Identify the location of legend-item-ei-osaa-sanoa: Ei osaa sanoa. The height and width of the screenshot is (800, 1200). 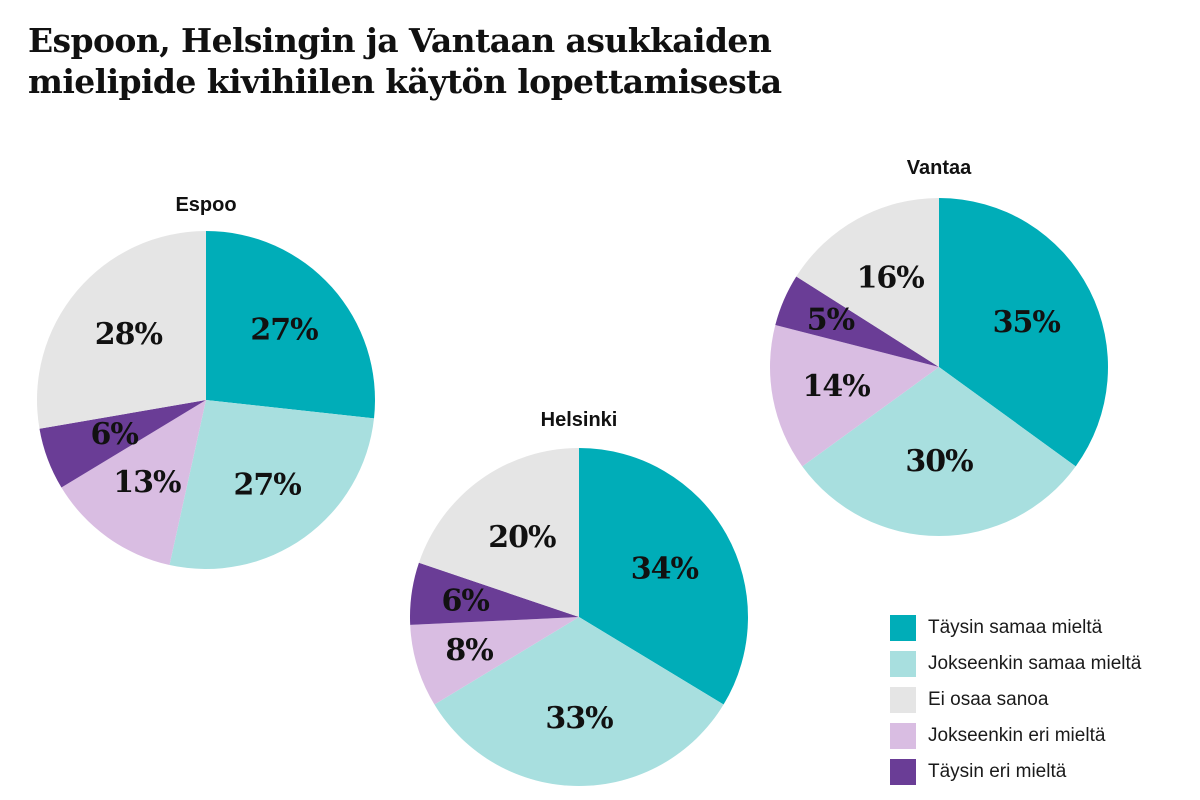
(1015, 700).